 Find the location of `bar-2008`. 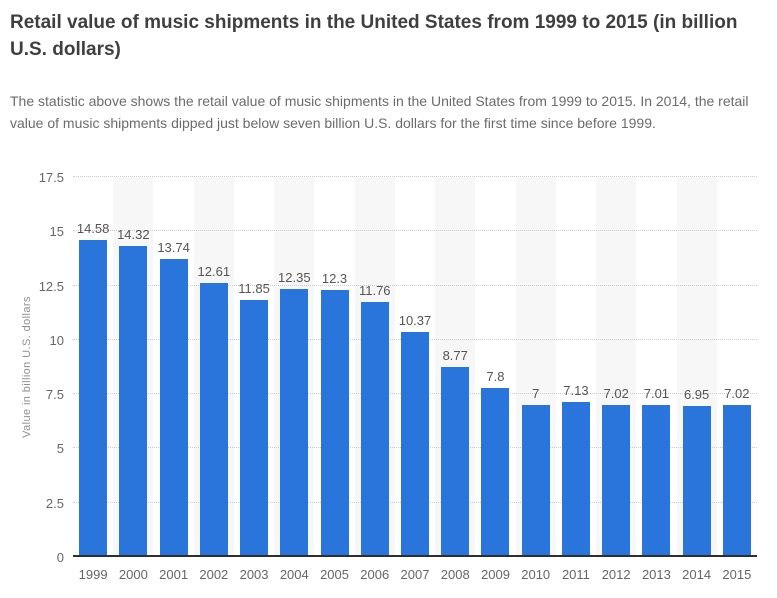

bar-2008 is located at coordinates (455, 461).